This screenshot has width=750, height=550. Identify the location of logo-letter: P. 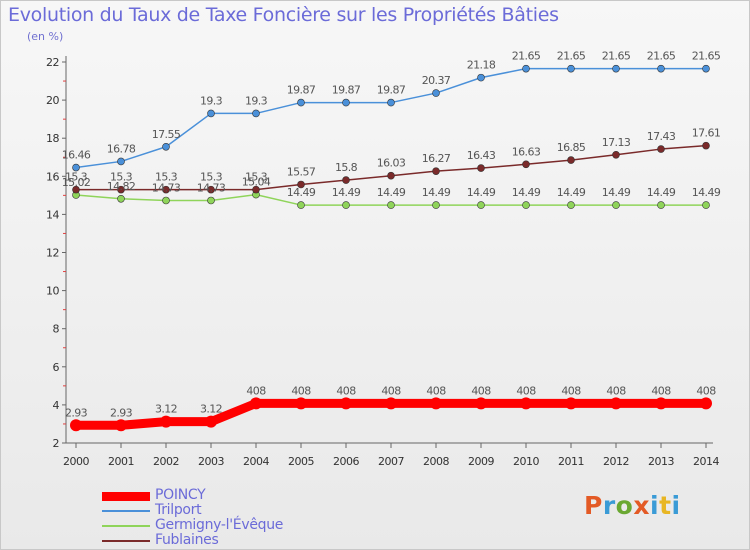
(593, 505).